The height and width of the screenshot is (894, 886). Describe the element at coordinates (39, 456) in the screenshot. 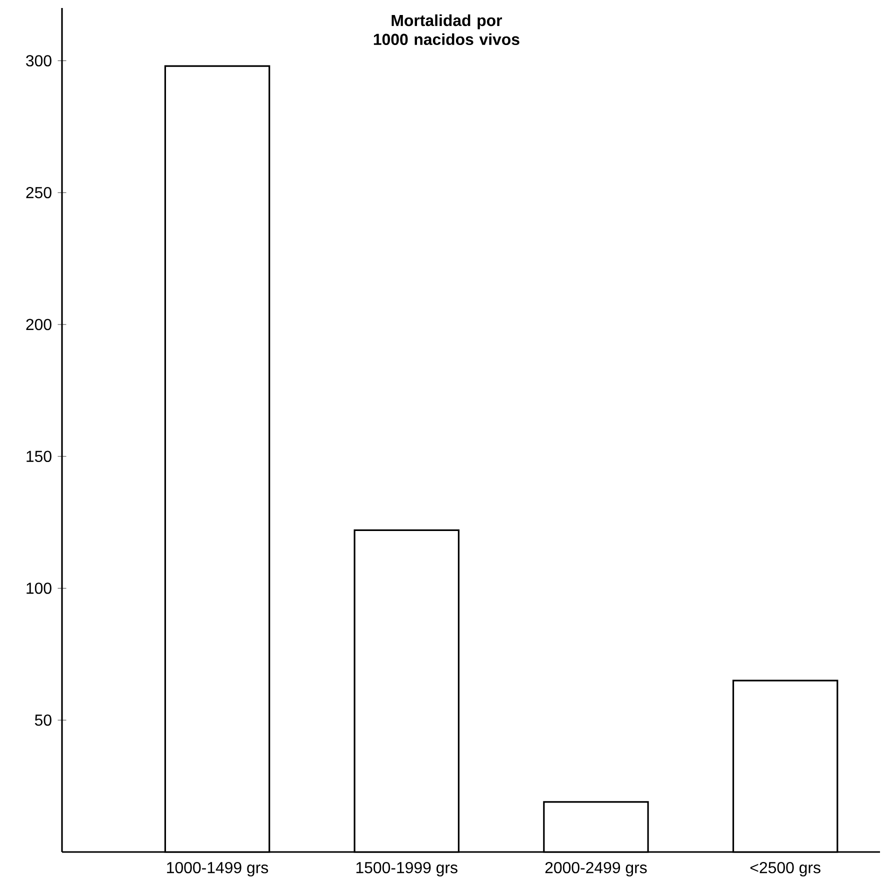

I see `y-tick-label: 150` at that location.